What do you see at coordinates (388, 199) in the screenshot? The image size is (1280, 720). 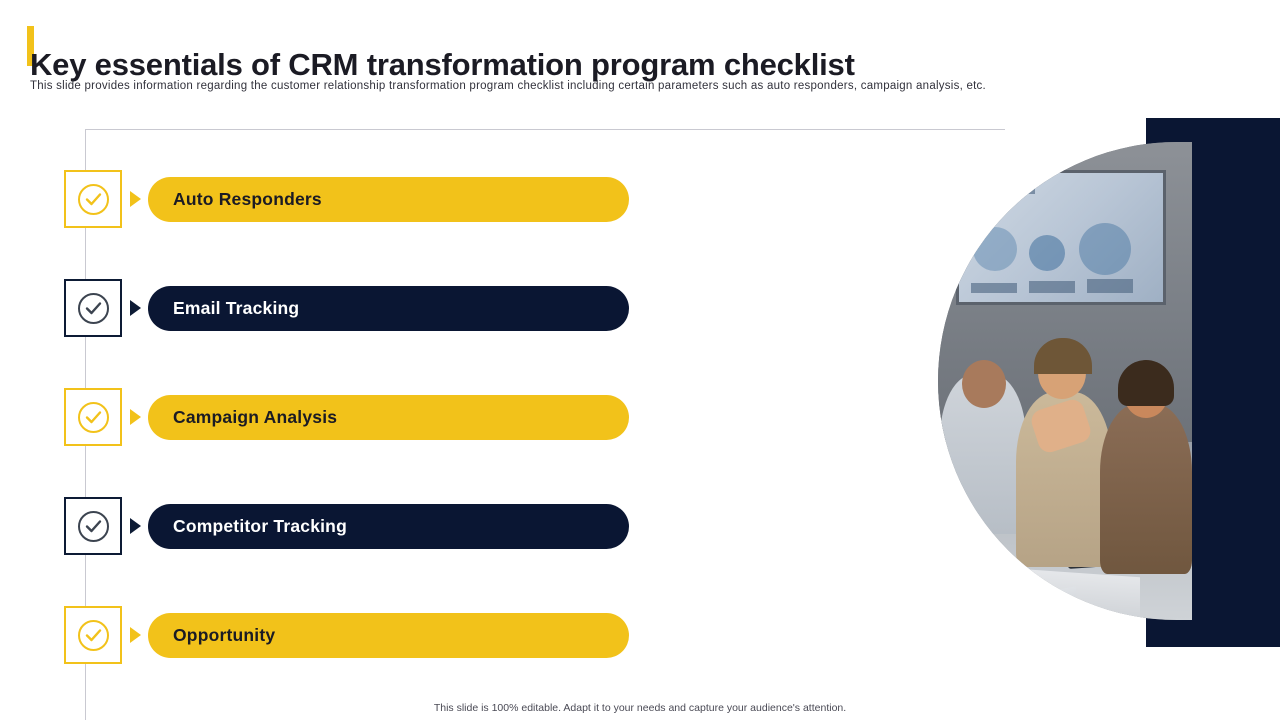 I see `pill-label-1: Auto Responders` at bounding box center [388, 199].